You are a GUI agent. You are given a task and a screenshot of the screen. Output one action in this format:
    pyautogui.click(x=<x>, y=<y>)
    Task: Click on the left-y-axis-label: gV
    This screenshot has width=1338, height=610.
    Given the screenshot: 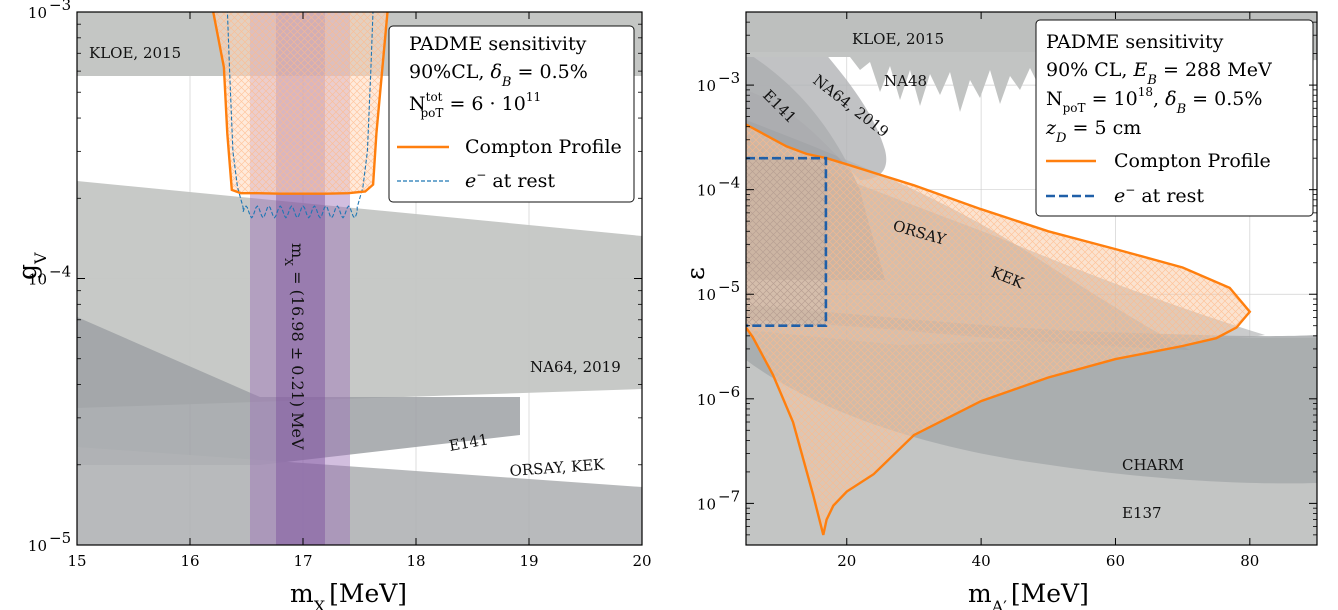 What is the action you would take?
    pyautogui.click(x=31, y=266)
    